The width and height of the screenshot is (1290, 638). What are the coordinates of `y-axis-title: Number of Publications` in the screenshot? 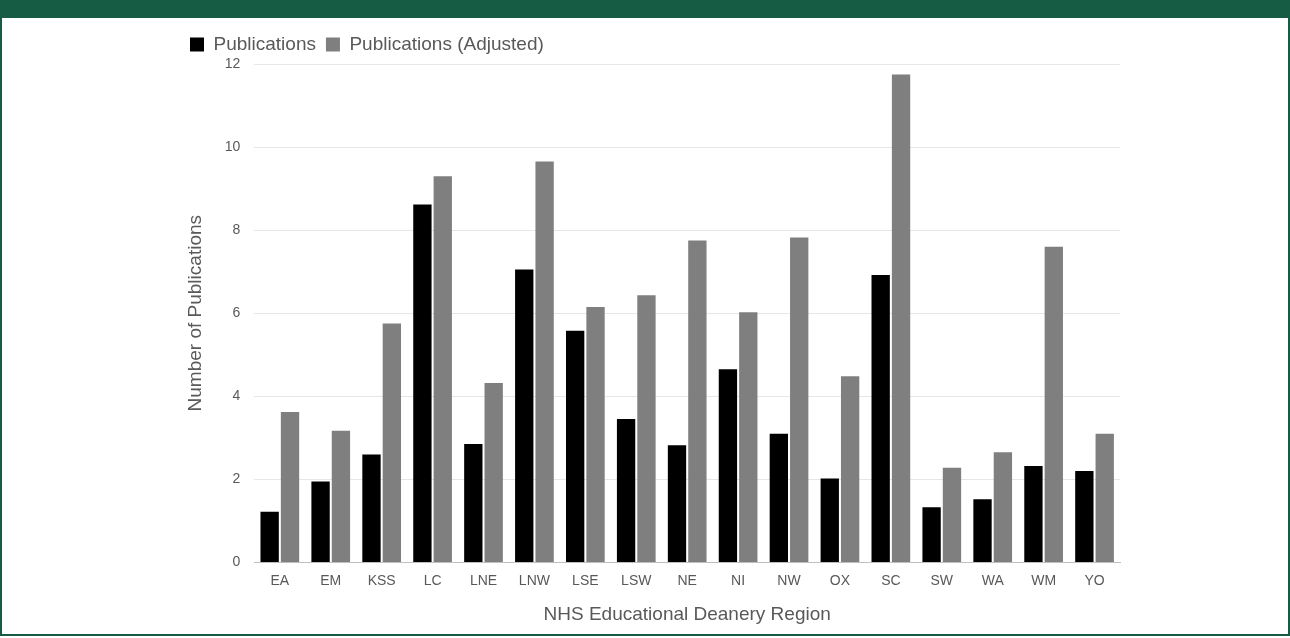 It's located at (194, 313).